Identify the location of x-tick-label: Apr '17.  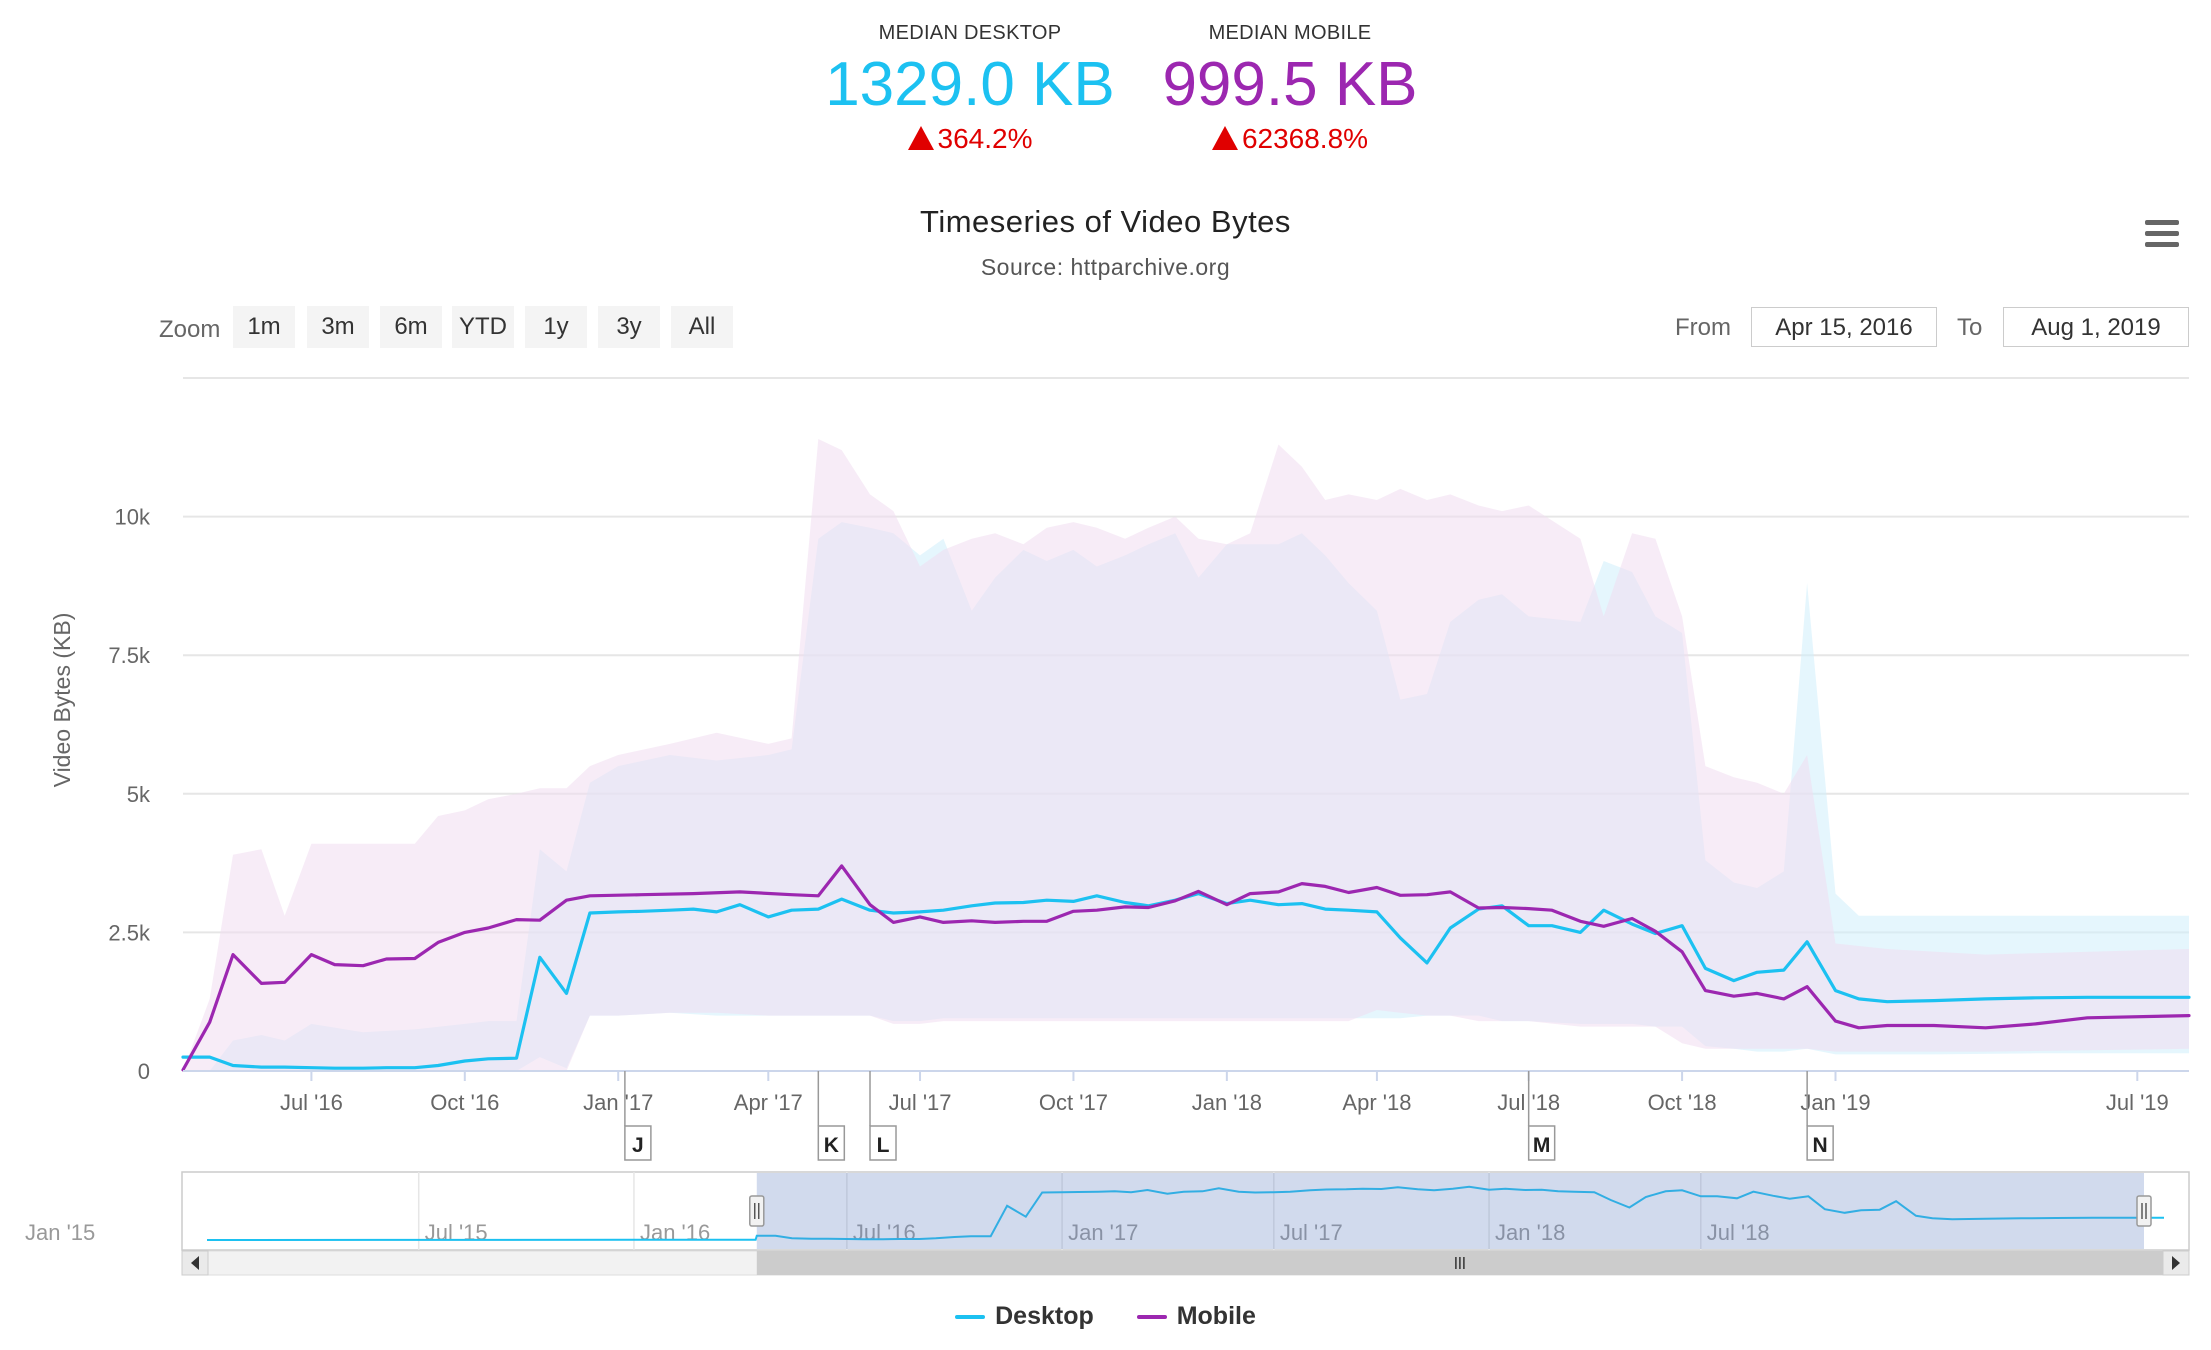
(768, 1102).